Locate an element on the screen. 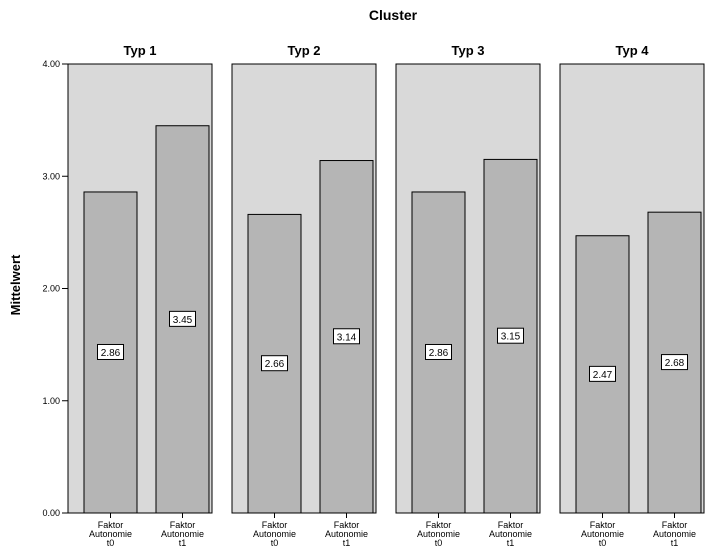  y-axis: 0.00 1.00 2.00 3.00 4.00 is located at coordinates (55, 288).